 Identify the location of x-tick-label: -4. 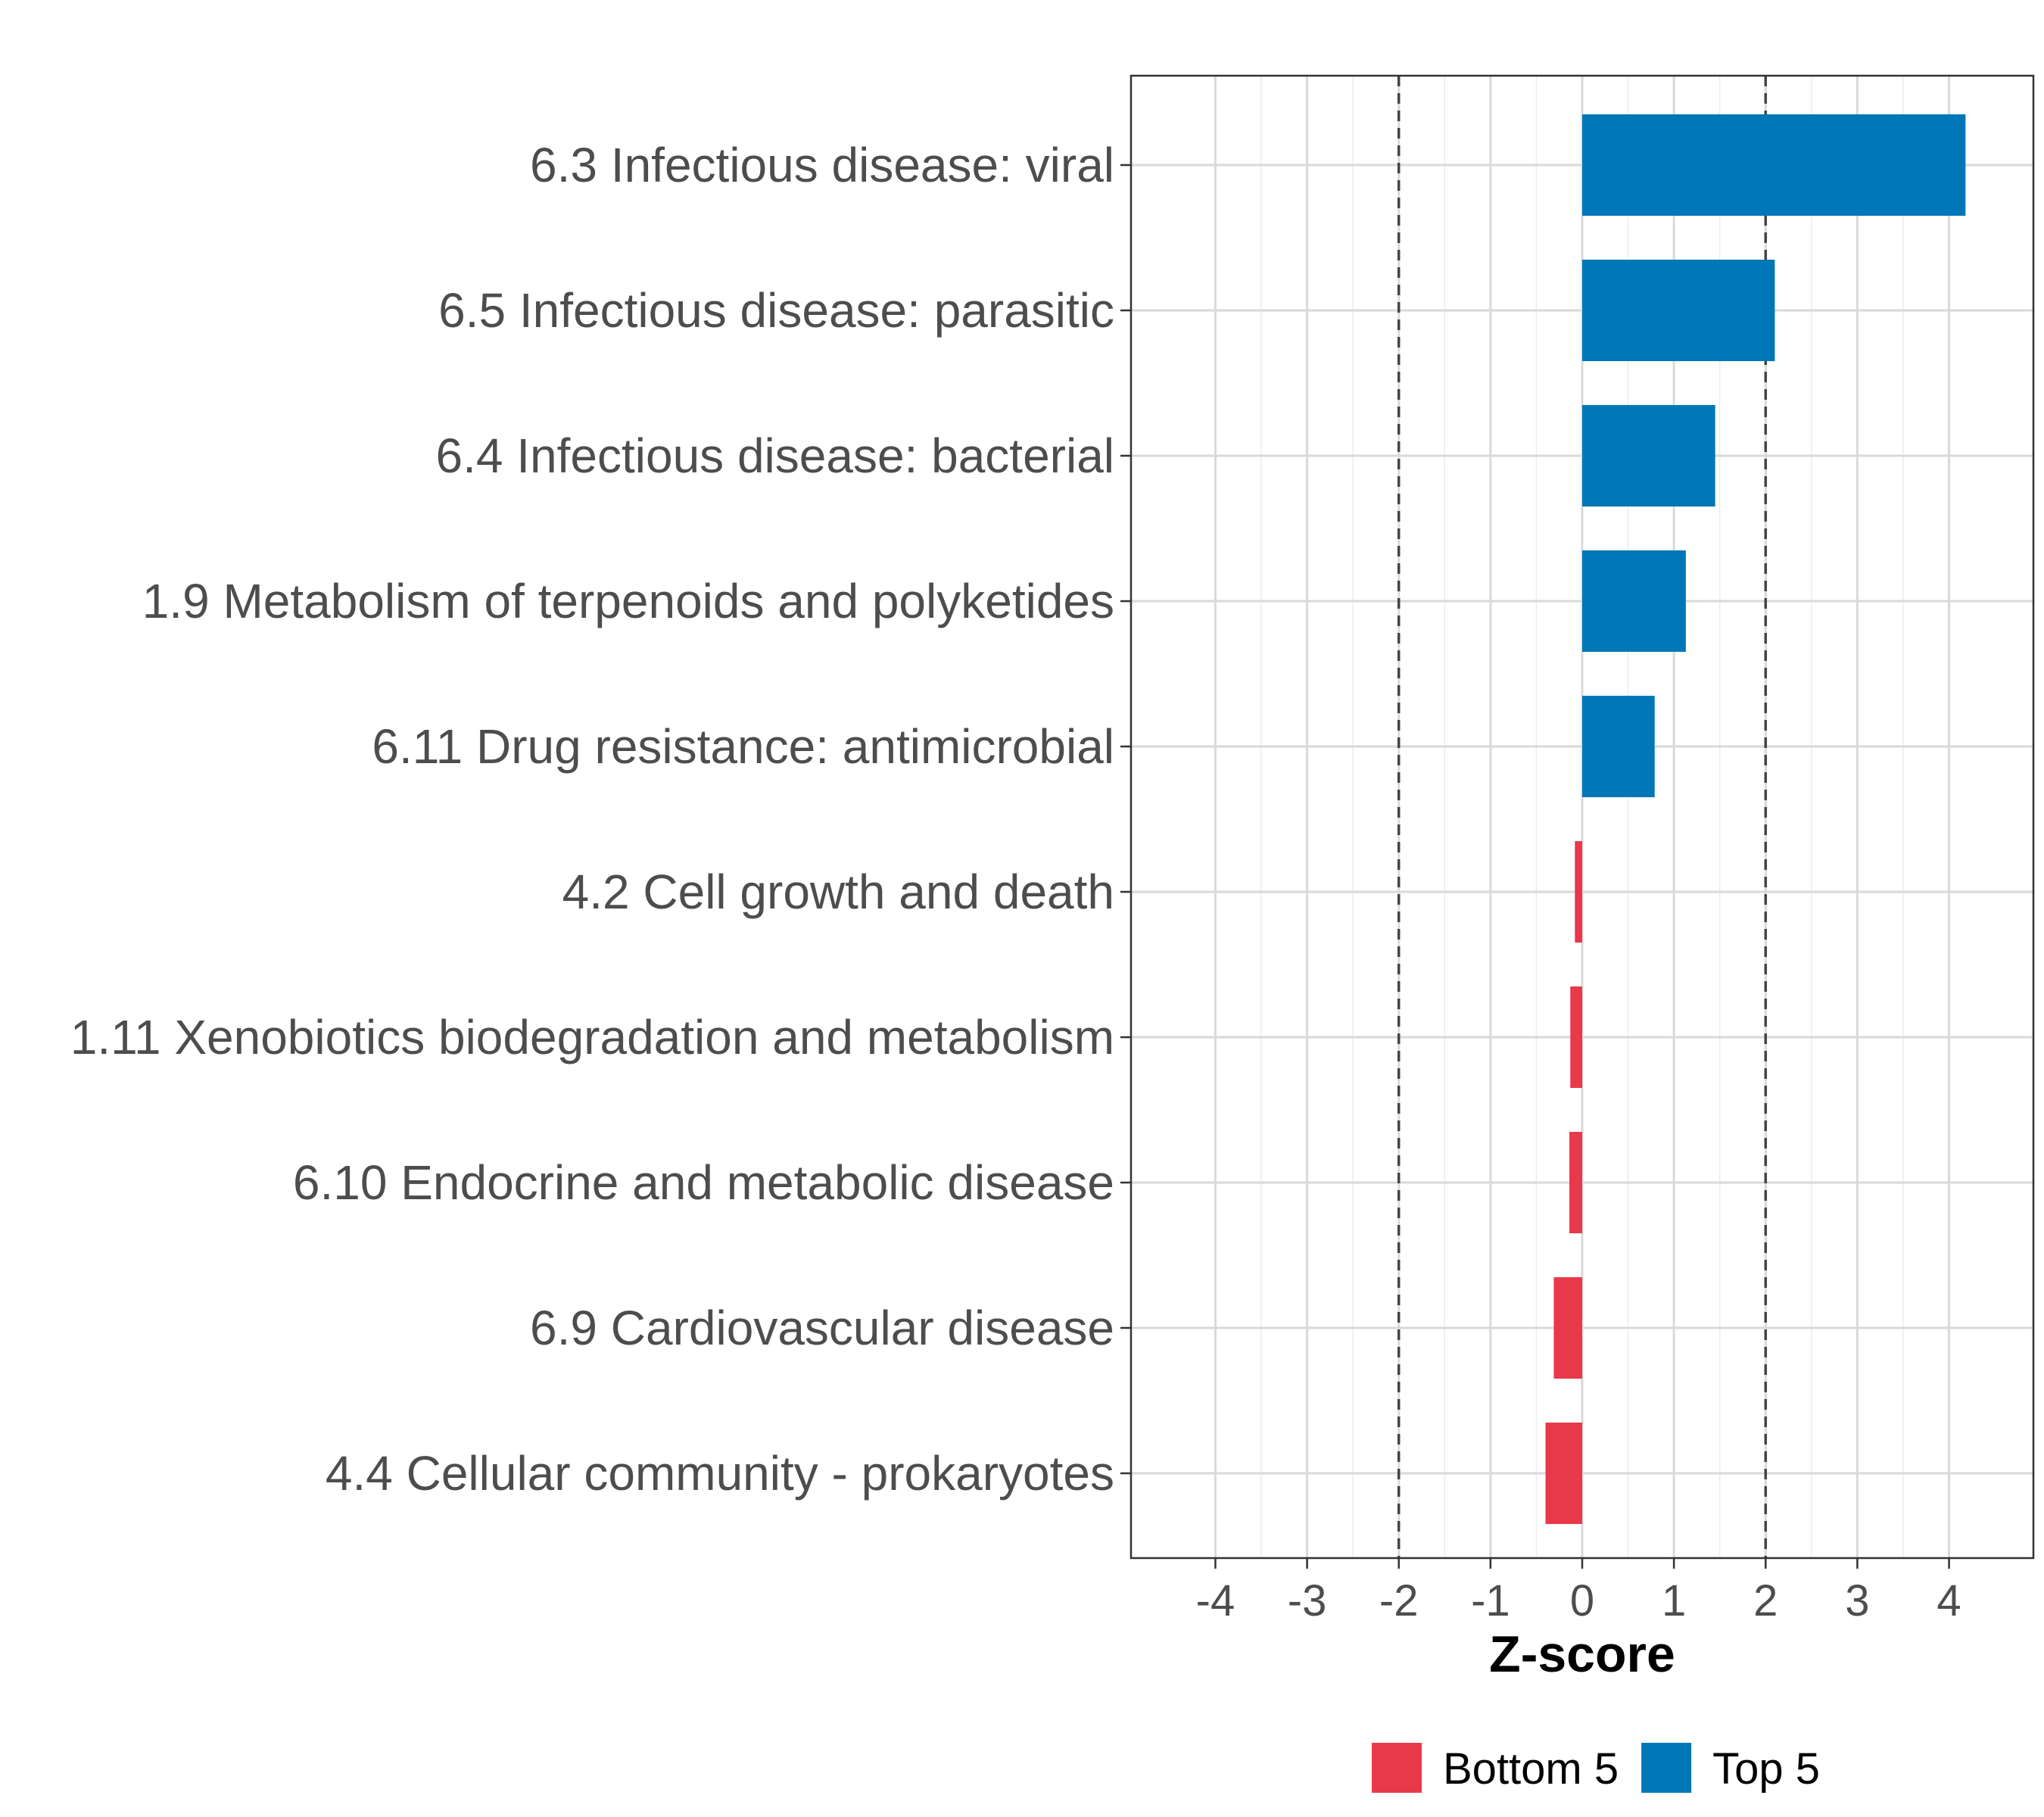
(1215, 1600).